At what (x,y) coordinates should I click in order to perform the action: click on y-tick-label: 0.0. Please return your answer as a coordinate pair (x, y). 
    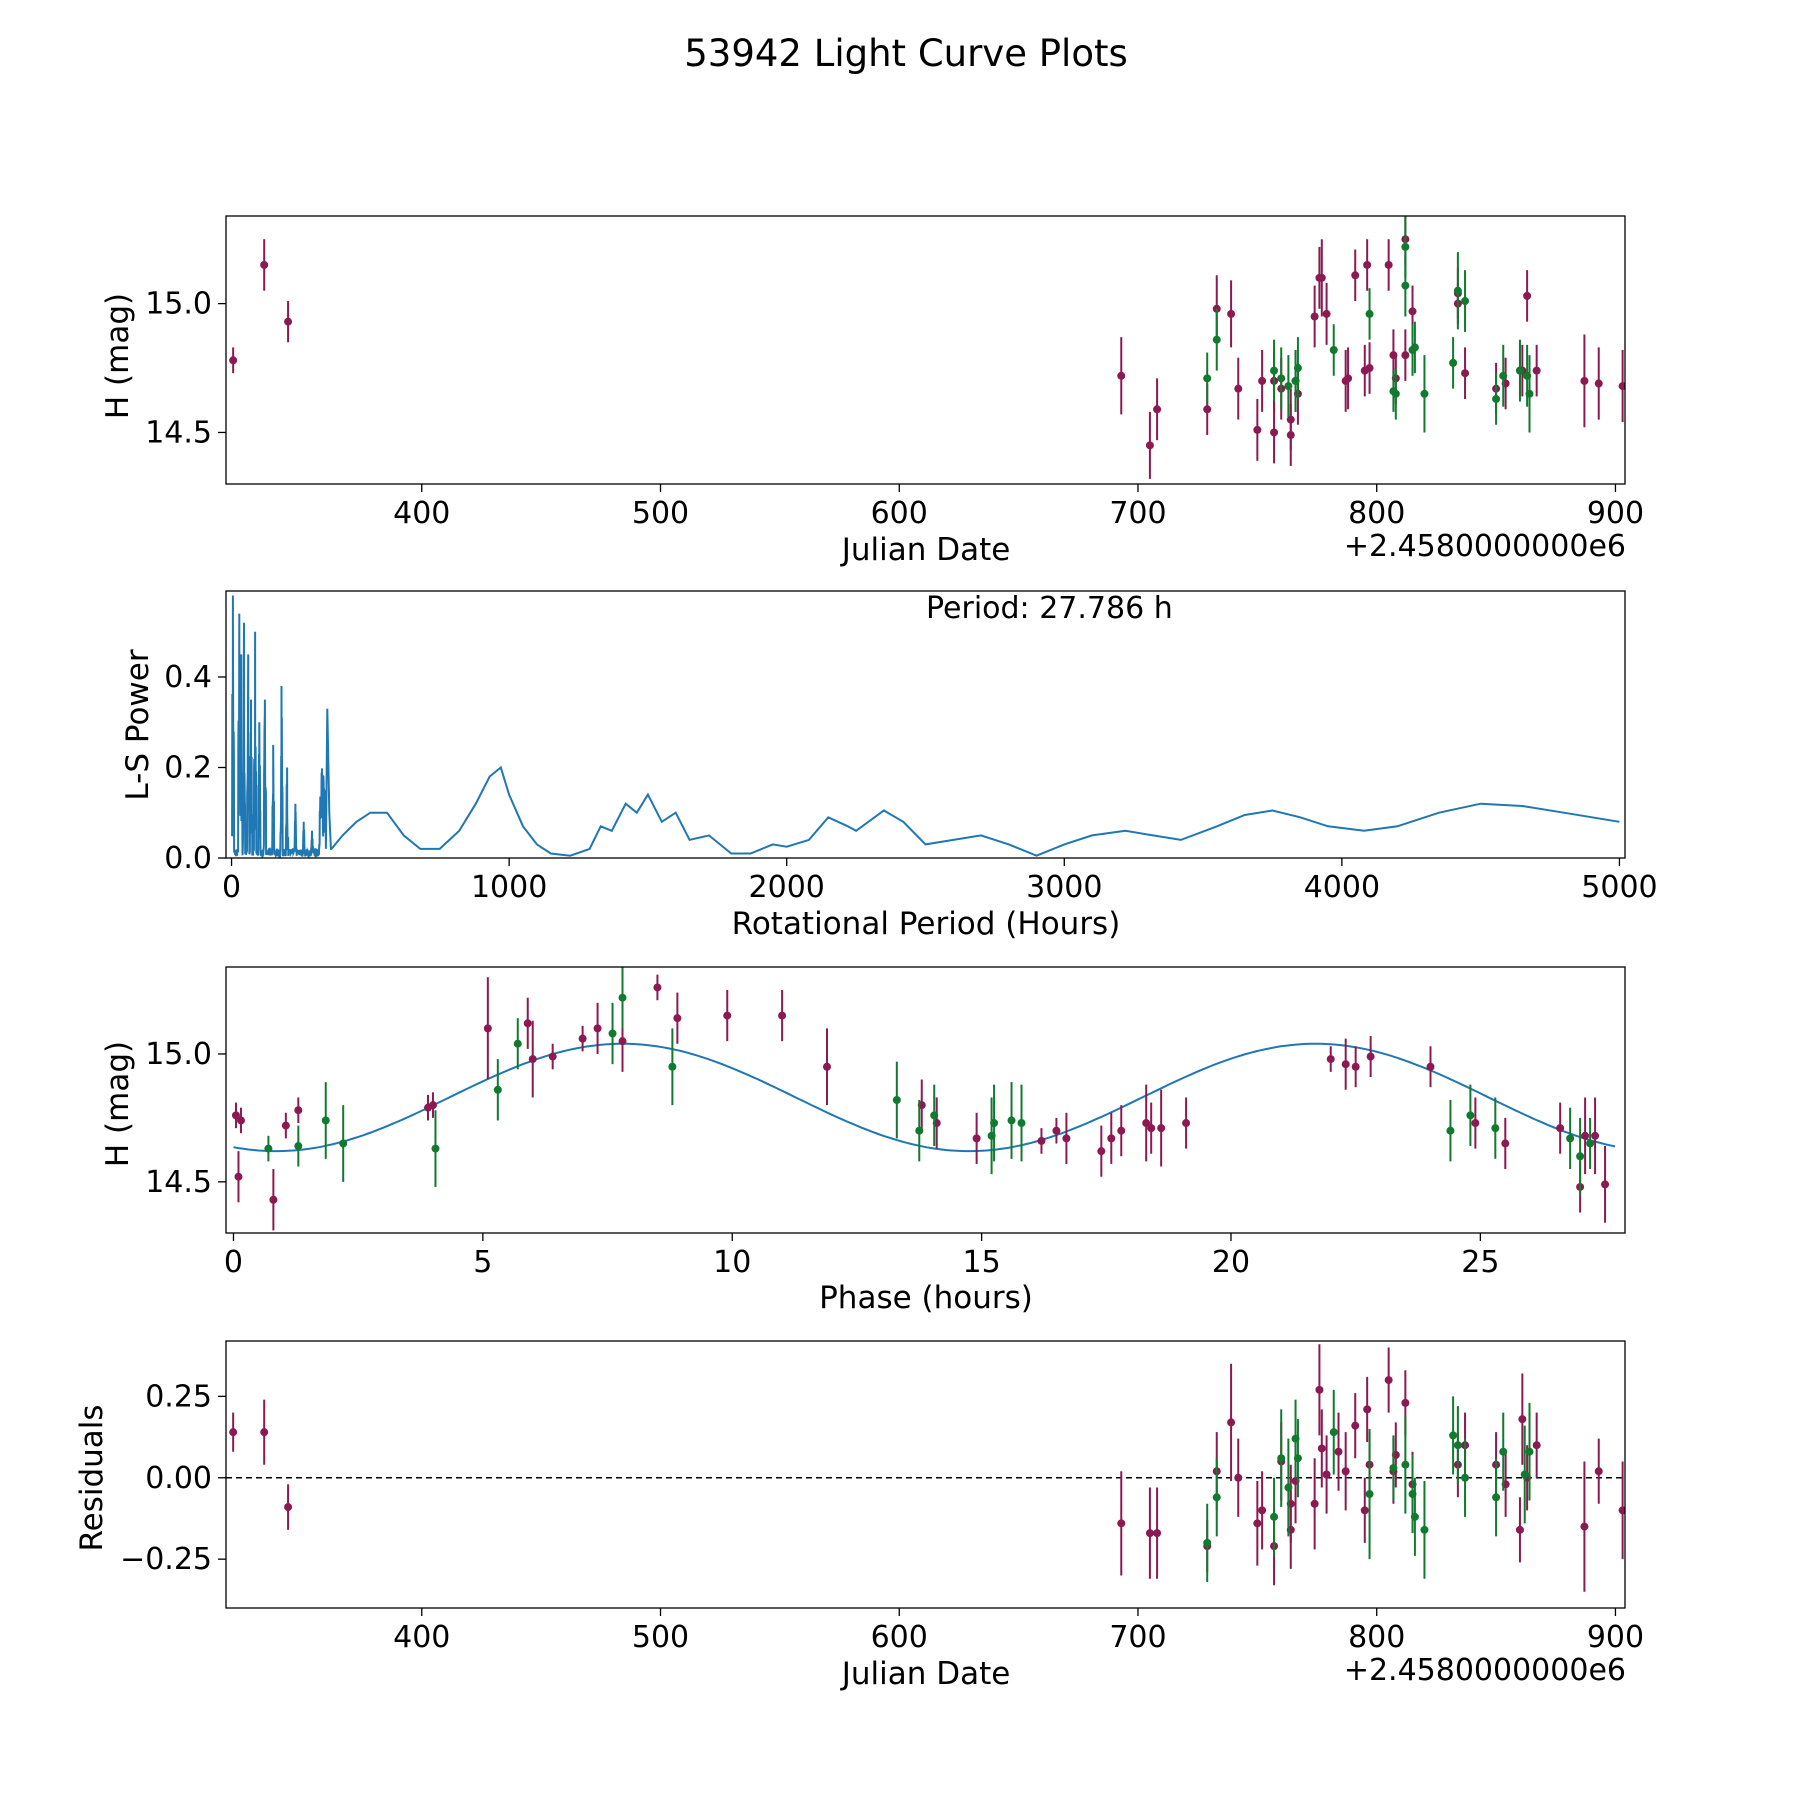
    Looking at the image, I should click on (188, 858).